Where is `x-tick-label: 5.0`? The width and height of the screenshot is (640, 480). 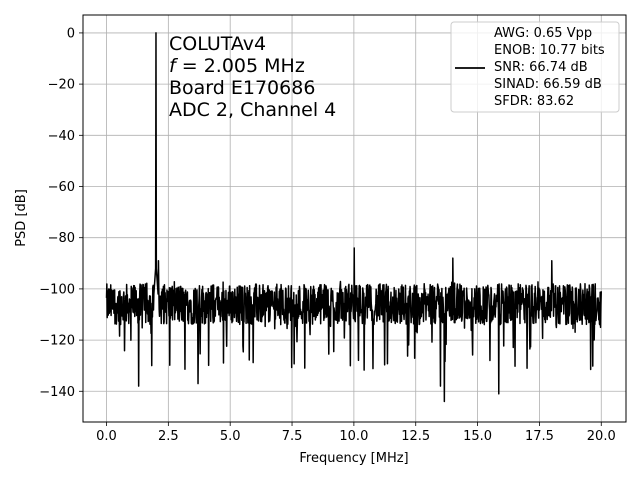
x-tick-label: 5.0 is located at coordinates (230, 436).